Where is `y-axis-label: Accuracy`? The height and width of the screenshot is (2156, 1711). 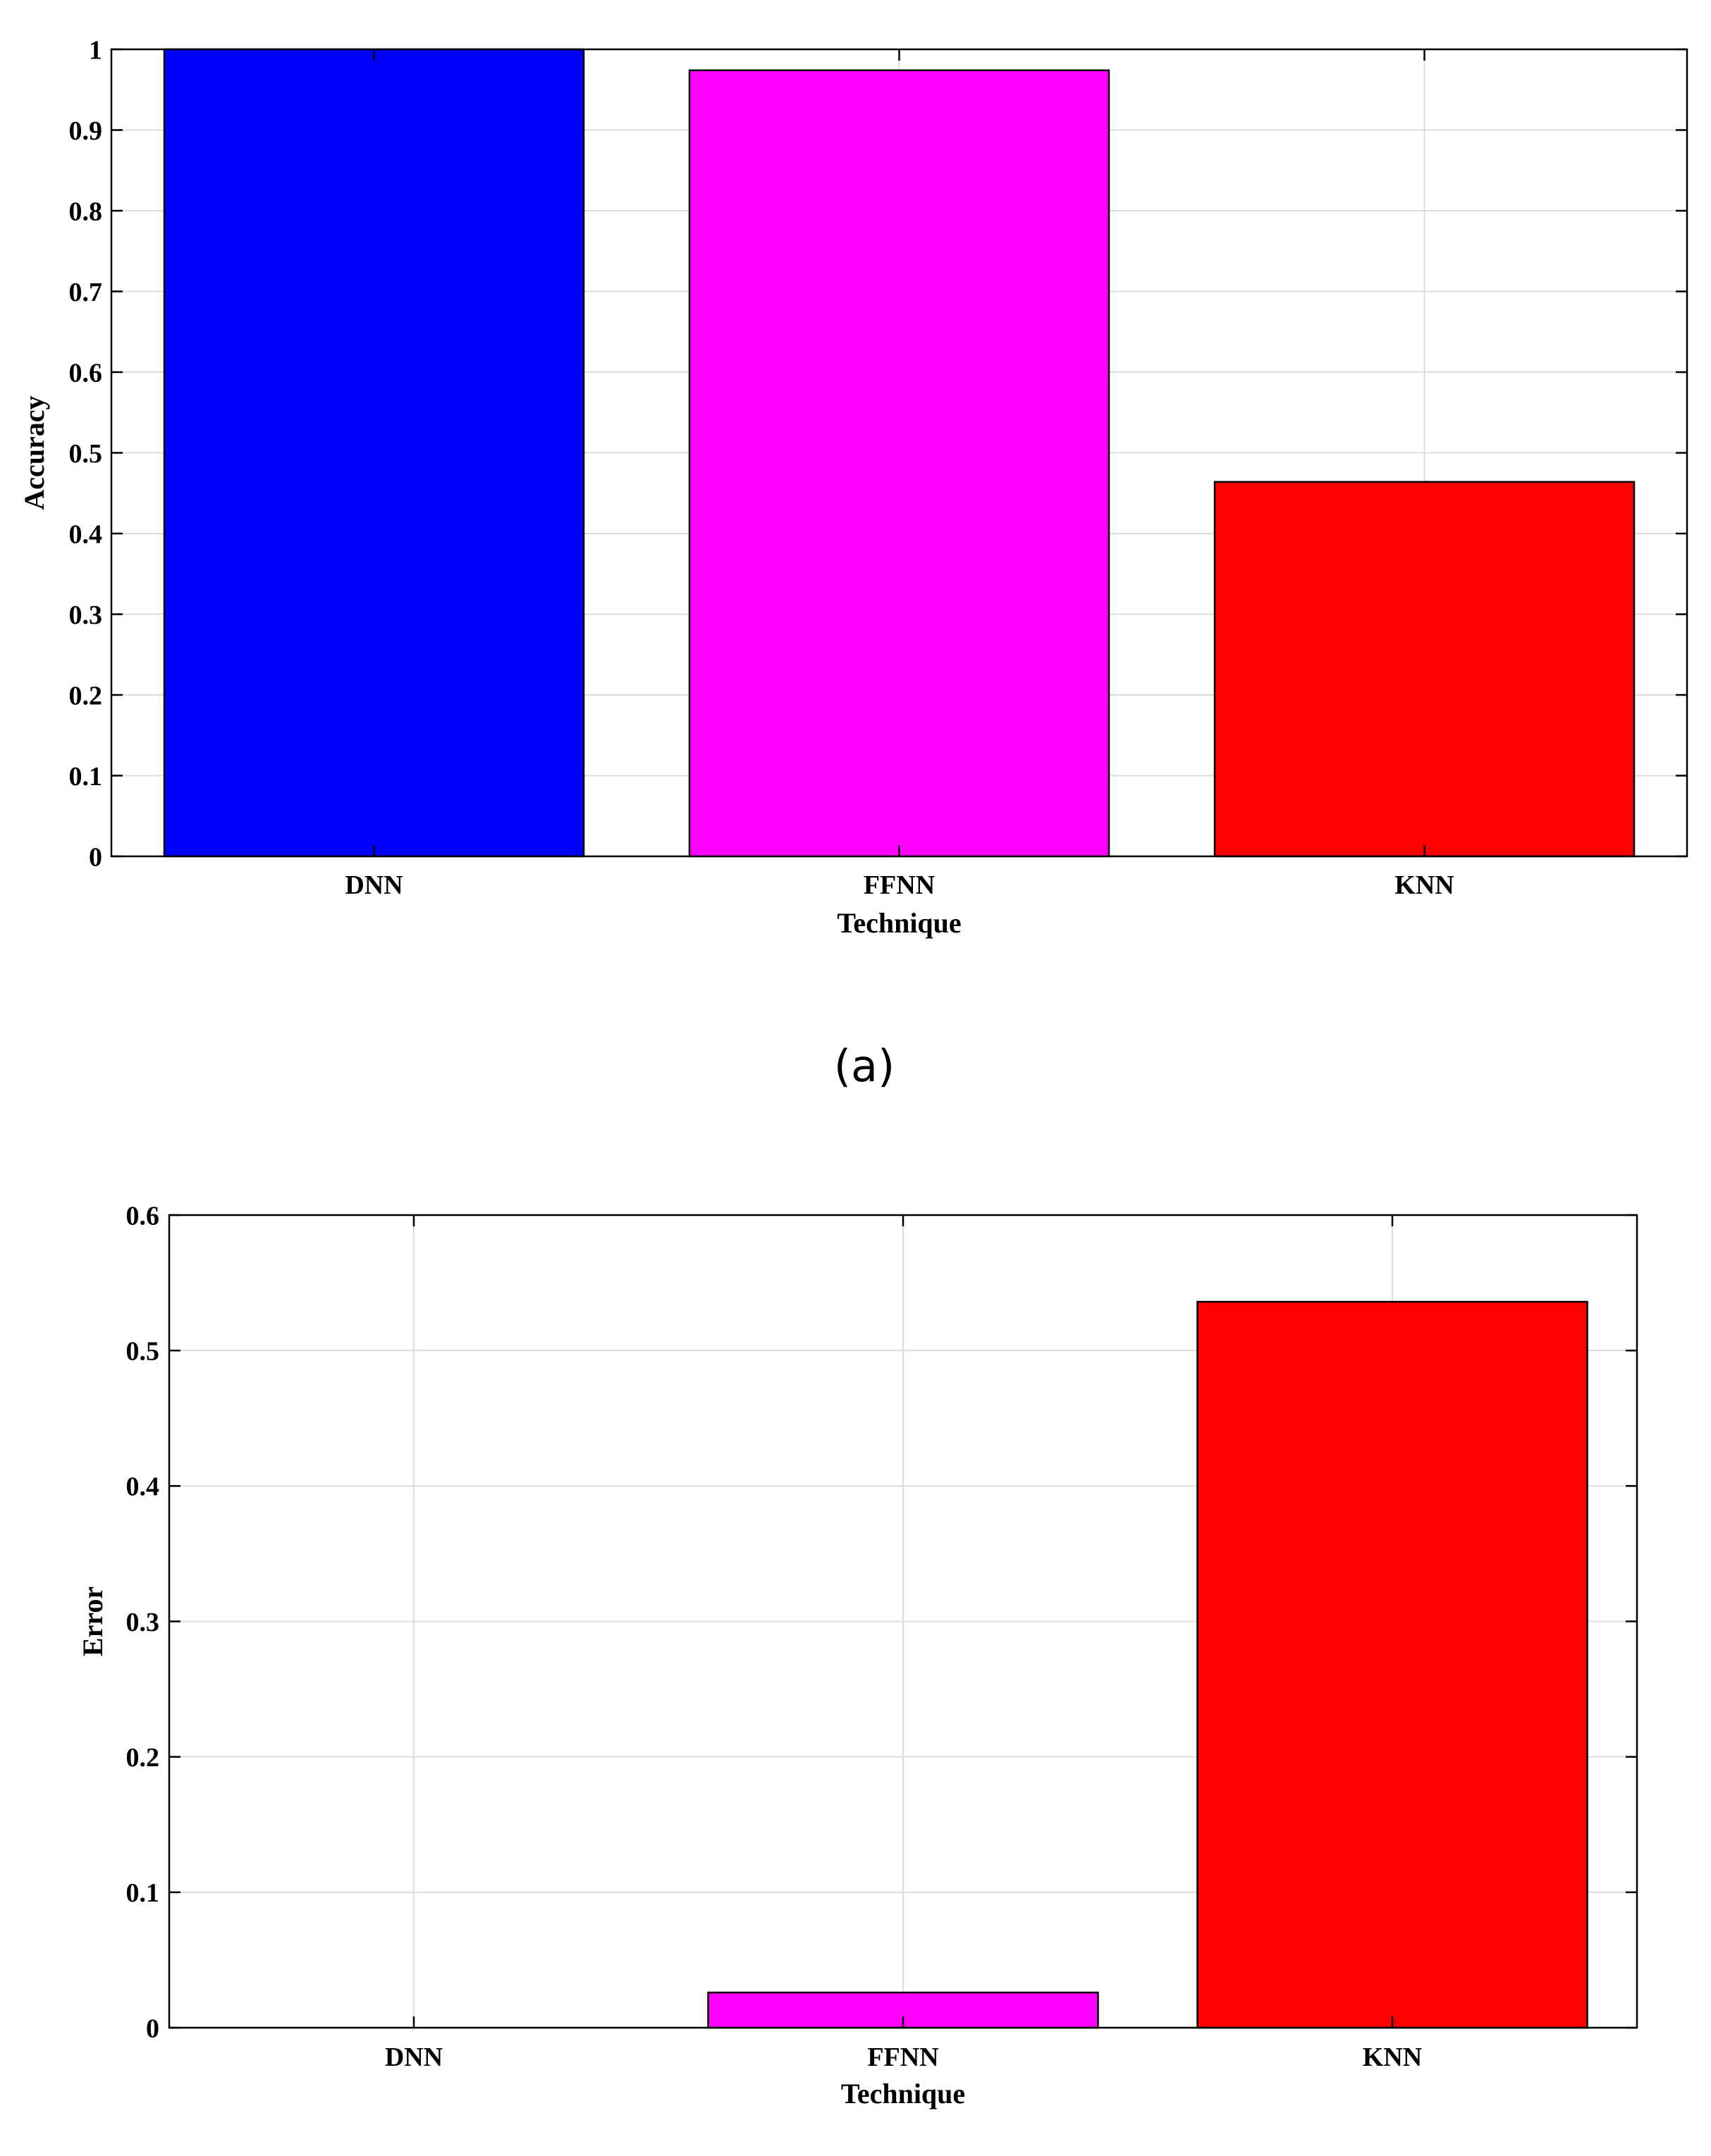 y-axis-label: Accuracy is located at coordinates (34, 452).